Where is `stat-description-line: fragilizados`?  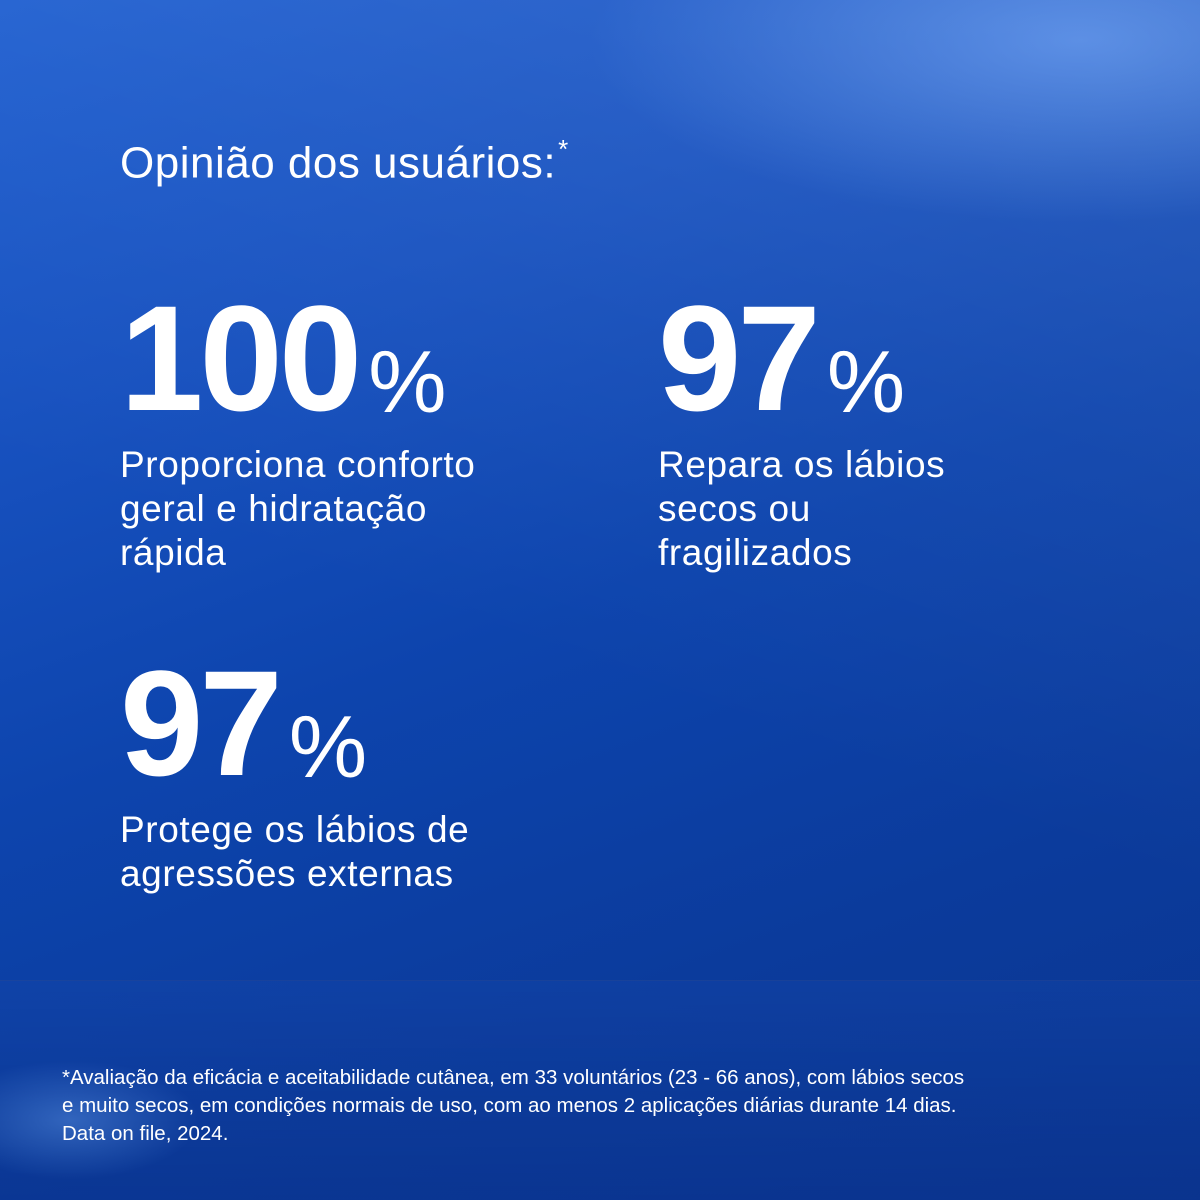 stat-description-line: fragilizados is located at coordinates (755, 552).